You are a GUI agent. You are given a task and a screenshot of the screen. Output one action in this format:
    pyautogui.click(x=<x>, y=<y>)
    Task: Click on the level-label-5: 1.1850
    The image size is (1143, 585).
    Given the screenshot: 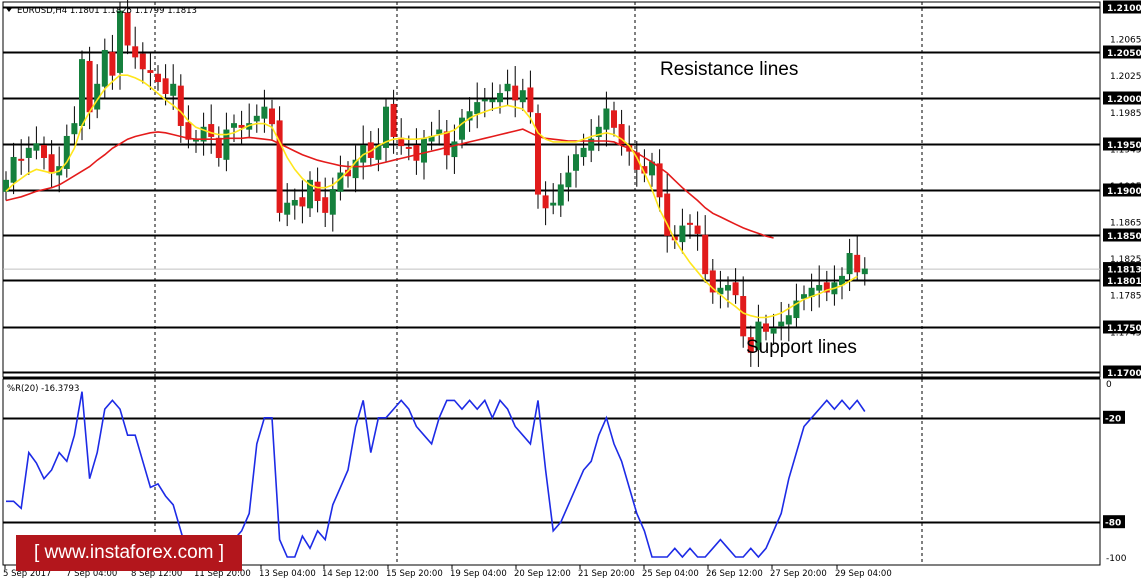 What is the action you would take?
    pyautogui.click(x=1124, y=237)
    